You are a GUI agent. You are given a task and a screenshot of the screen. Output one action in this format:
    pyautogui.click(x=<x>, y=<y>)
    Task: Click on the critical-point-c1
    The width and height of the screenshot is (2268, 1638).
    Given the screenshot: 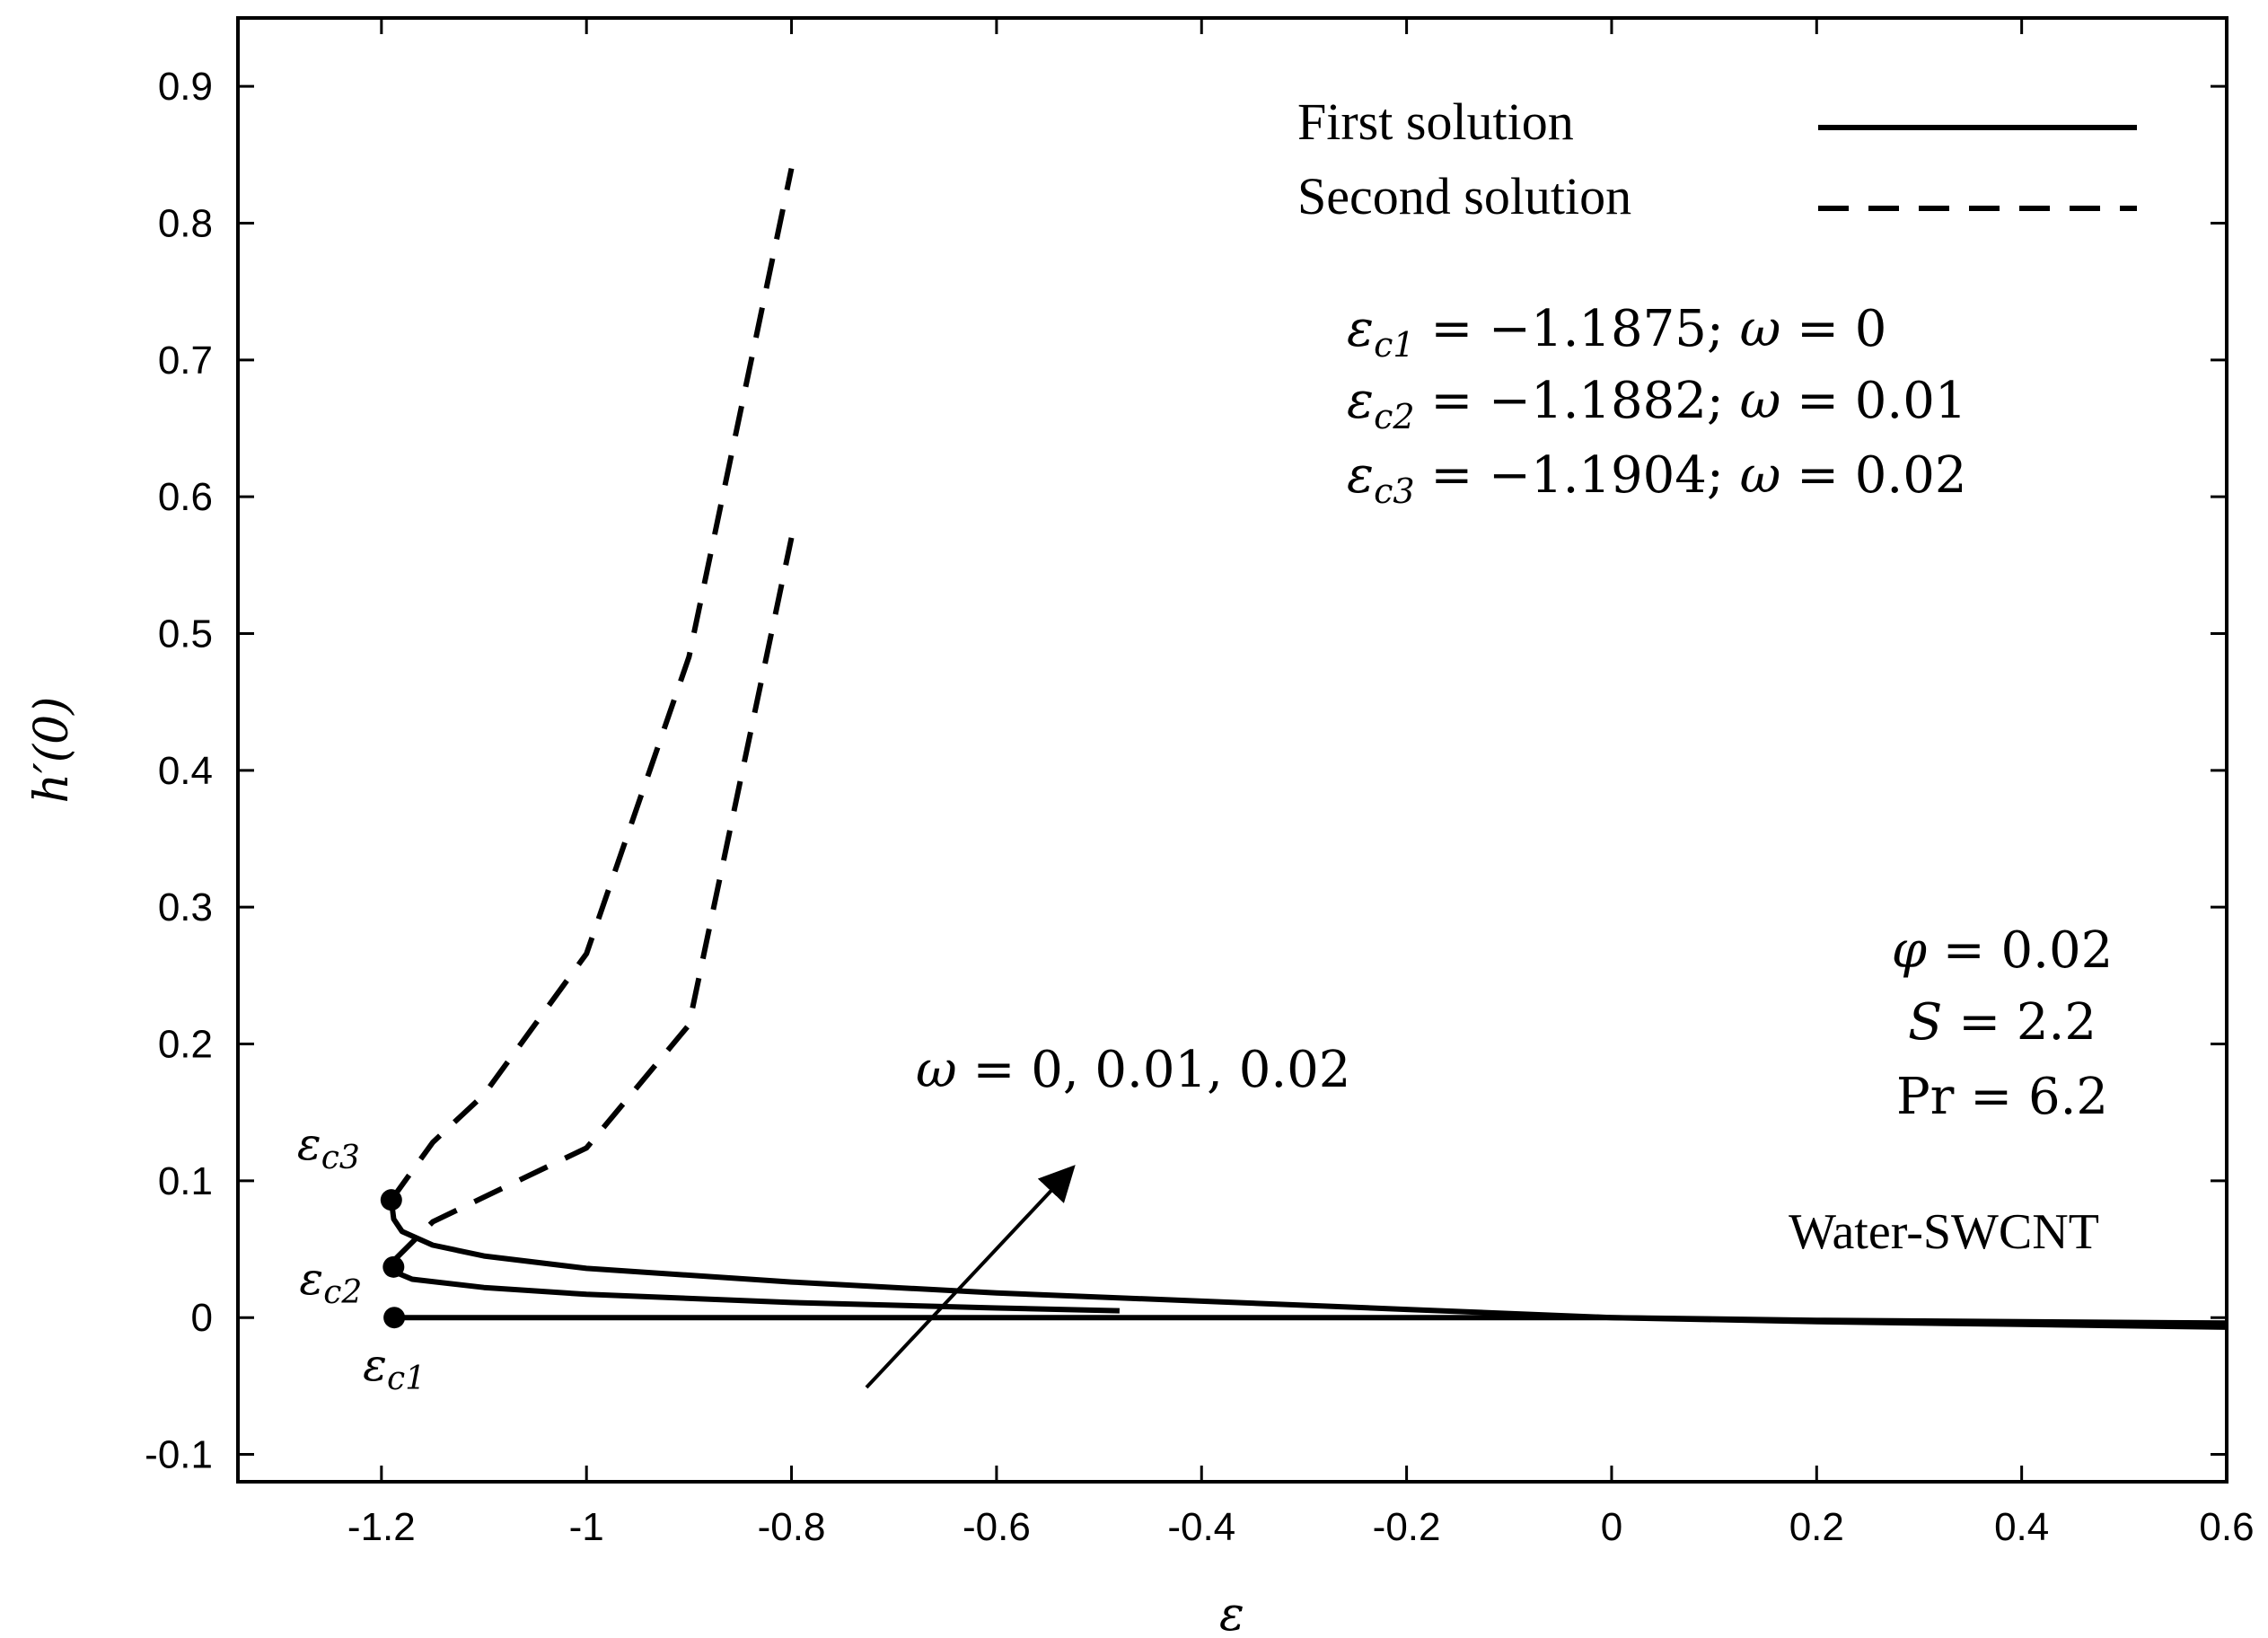 What is the action you would take?
    pyautogui.click(x=394, y=1318)
    